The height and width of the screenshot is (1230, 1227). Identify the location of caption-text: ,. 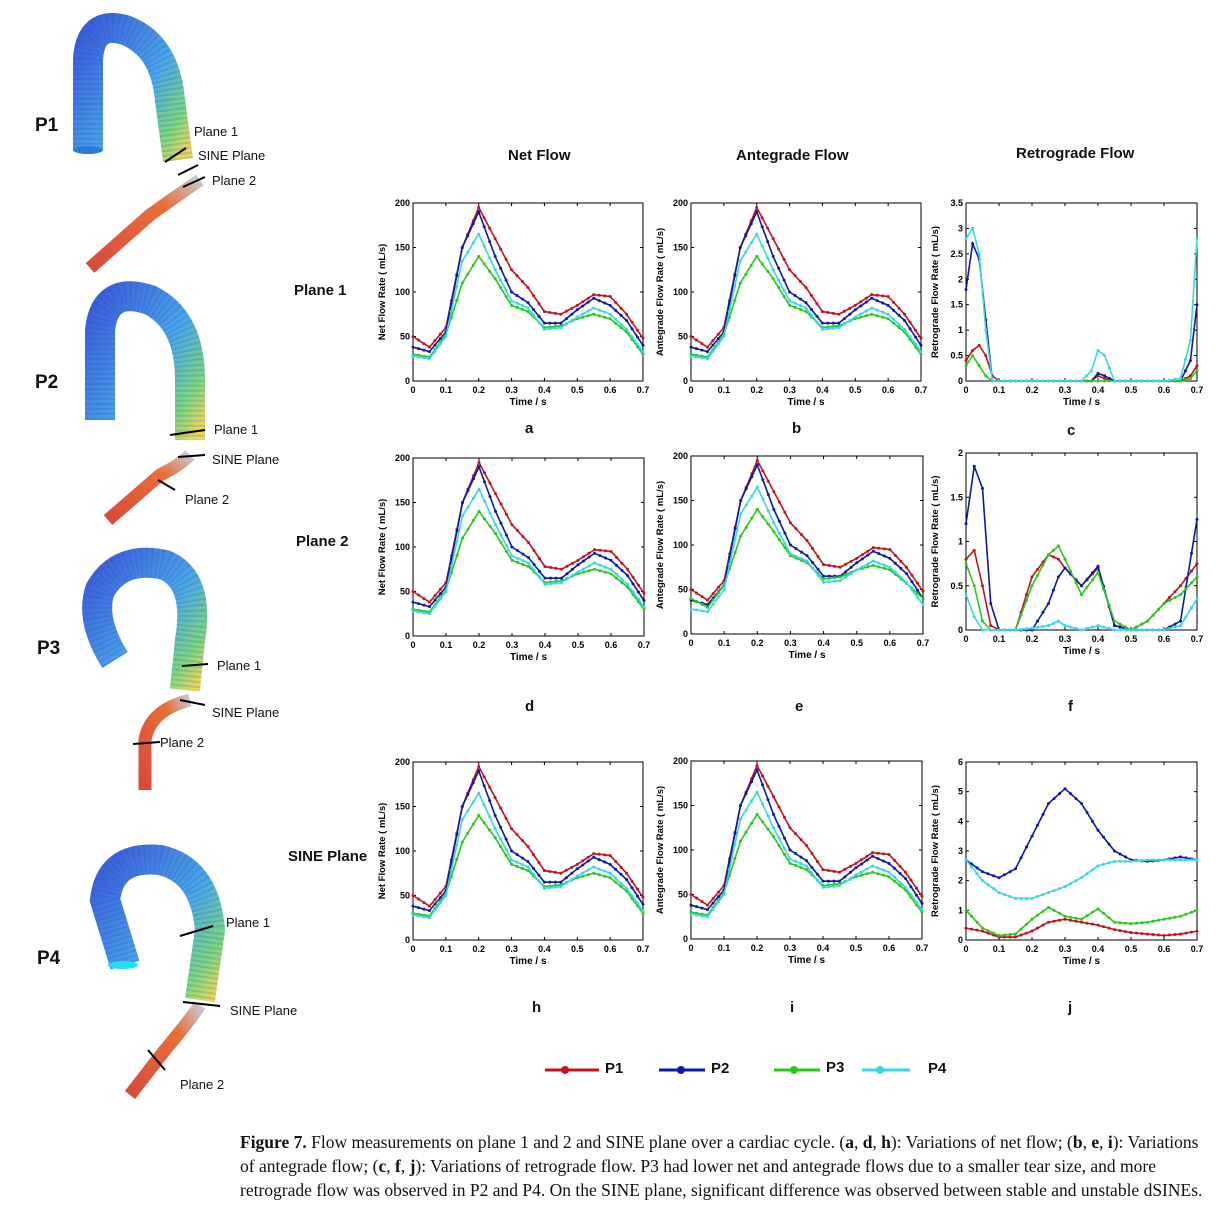
(858, 1142).